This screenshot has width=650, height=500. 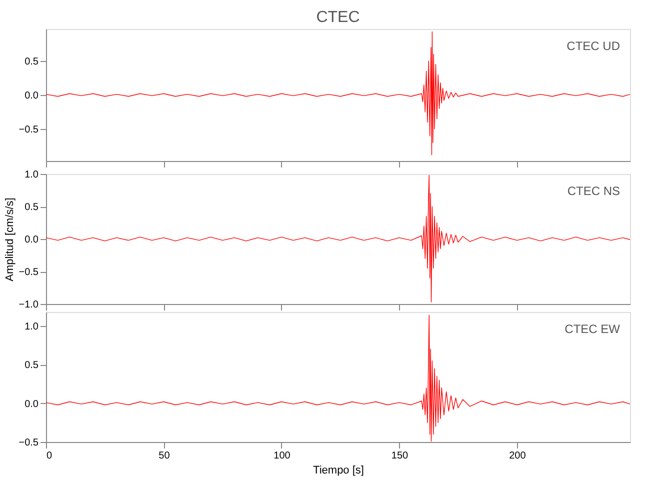 I want to click on y-axis-title: Amplitud [cm/s/s], so click(x=10, y=240).